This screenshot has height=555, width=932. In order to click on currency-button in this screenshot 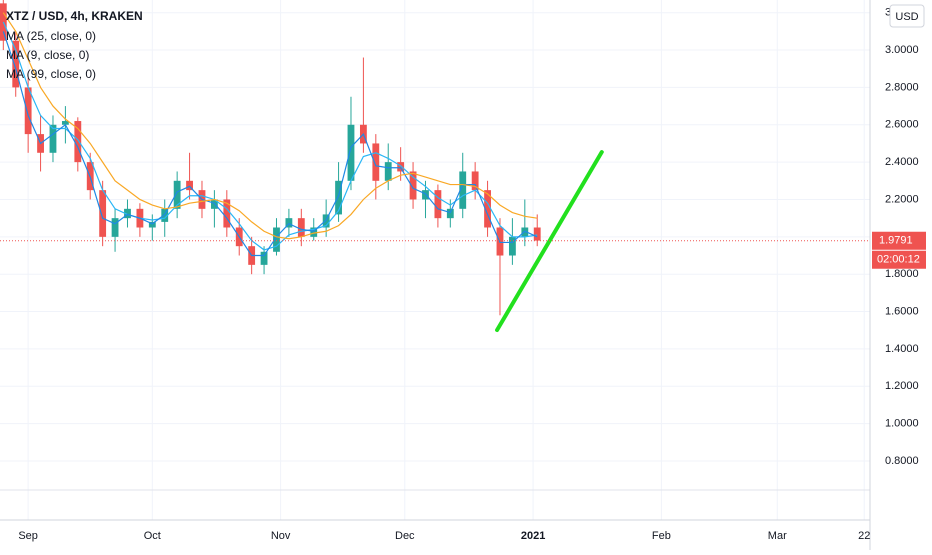, I will do `click(907, 16)`.